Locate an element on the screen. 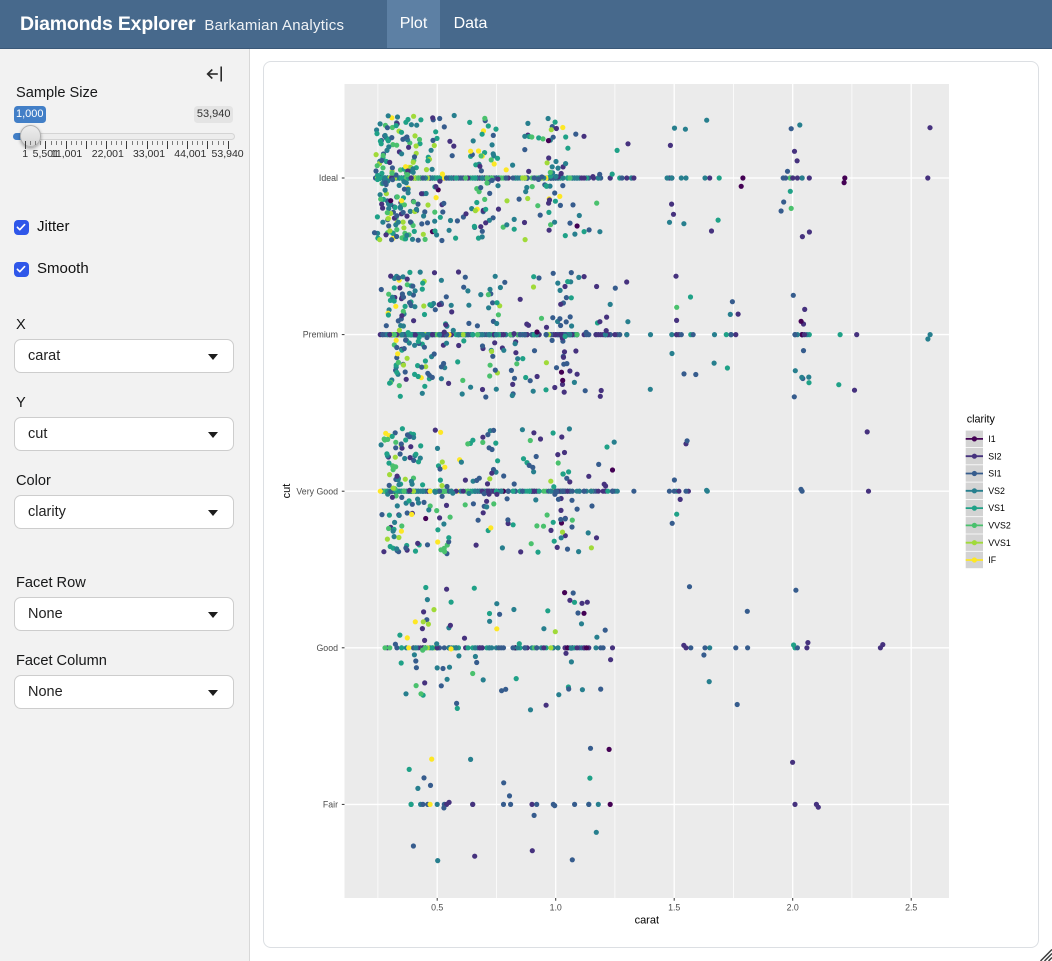 This screenshot has height=961, width=1052. svg-text: VS1 is located at coordinates (996, 508).